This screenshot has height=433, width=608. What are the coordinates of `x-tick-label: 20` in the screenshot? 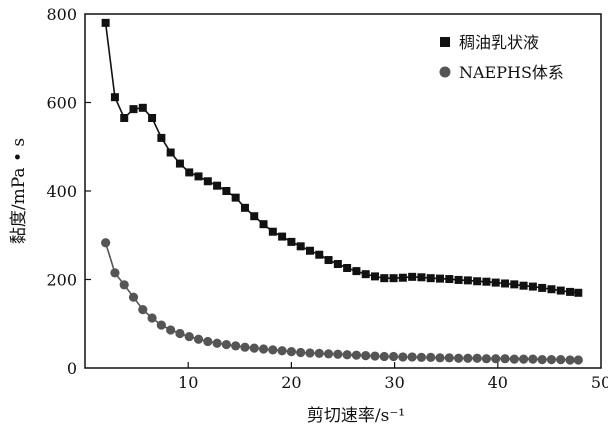 It's located at (291, 382).